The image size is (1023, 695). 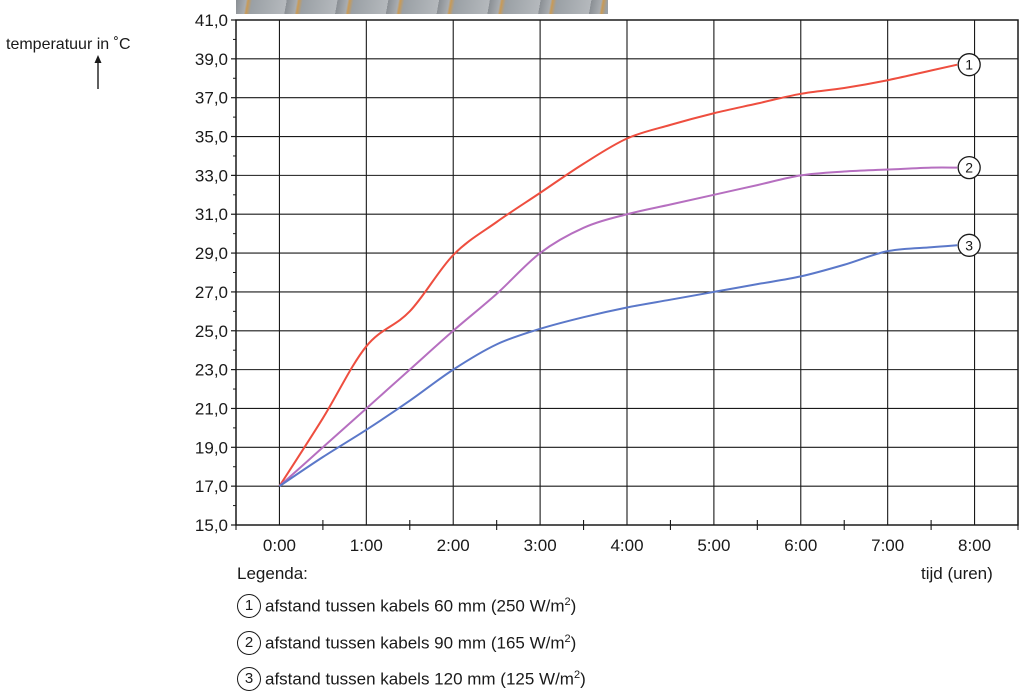 I want to click on series-end-marker-label: 2, so click(x=969, y=168).